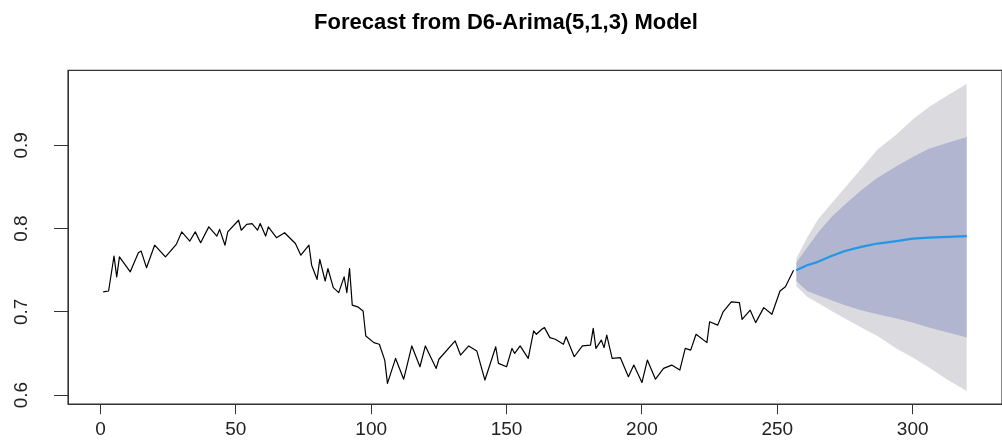 The height and width of the screenshot is (447, 1002). I want to click on x-tick-label: 300, so click(912, 428).